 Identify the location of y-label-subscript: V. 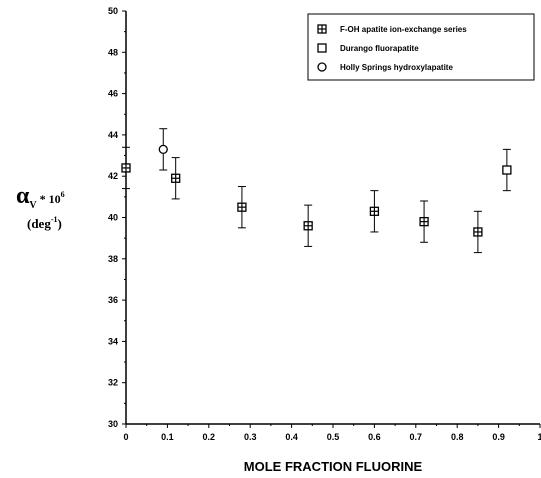
(33, 205).